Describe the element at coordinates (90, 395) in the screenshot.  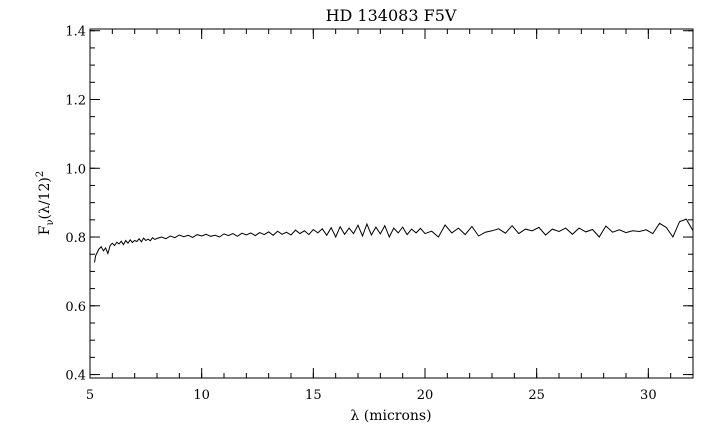
I see `x-tick-label: 5` at that location.